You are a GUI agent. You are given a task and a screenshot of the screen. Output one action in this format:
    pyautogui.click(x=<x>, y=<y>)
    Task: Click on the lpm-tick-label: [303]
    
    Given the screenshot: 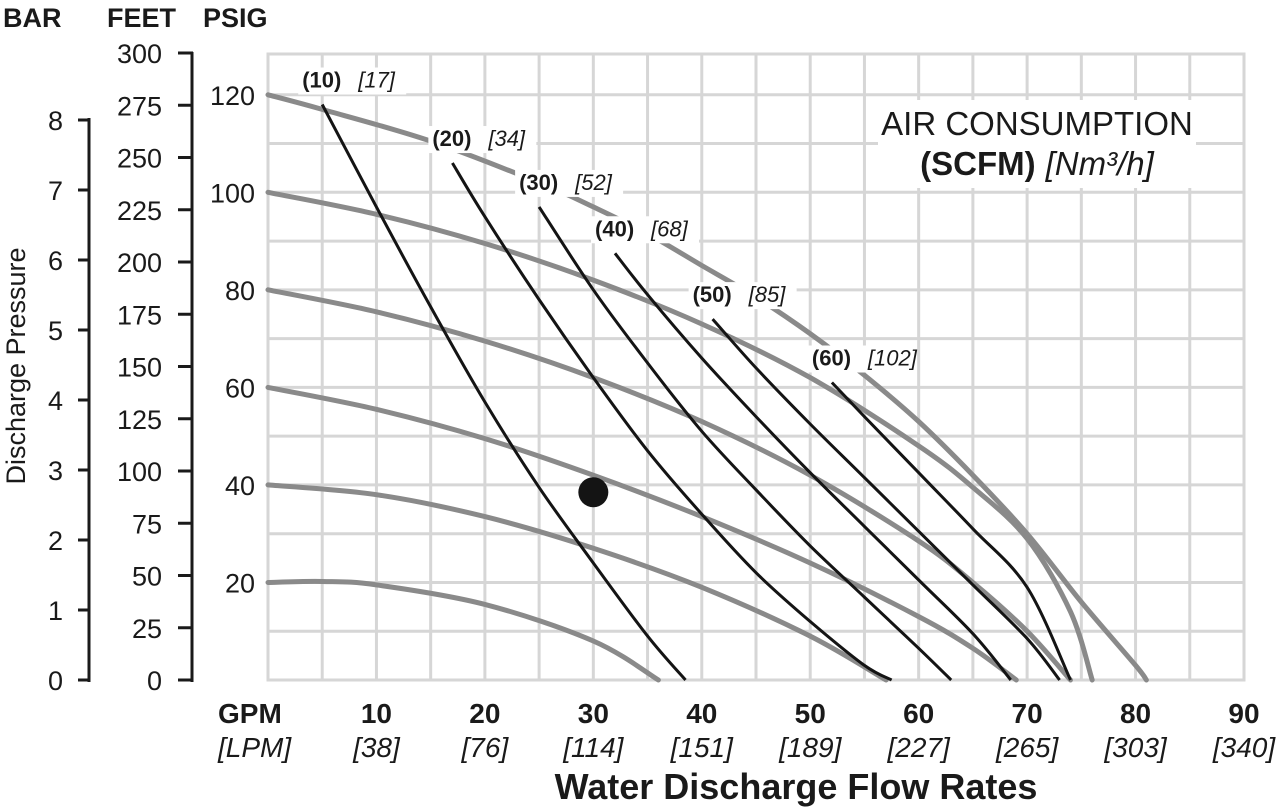 What is the action you would take?
    pyautogui.click(x=1135, y=747)
    